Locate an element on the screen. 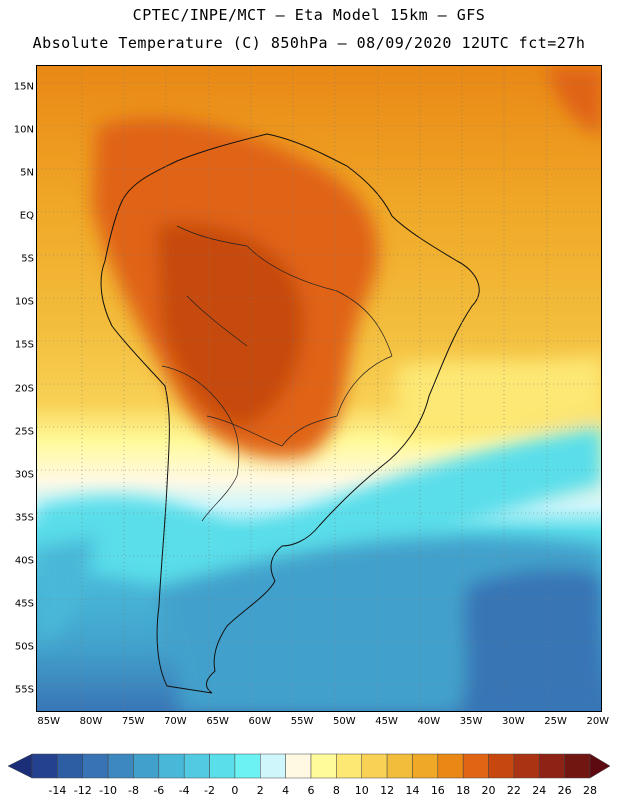  colorbar-low-arrow is located at coordinates (20, 766).